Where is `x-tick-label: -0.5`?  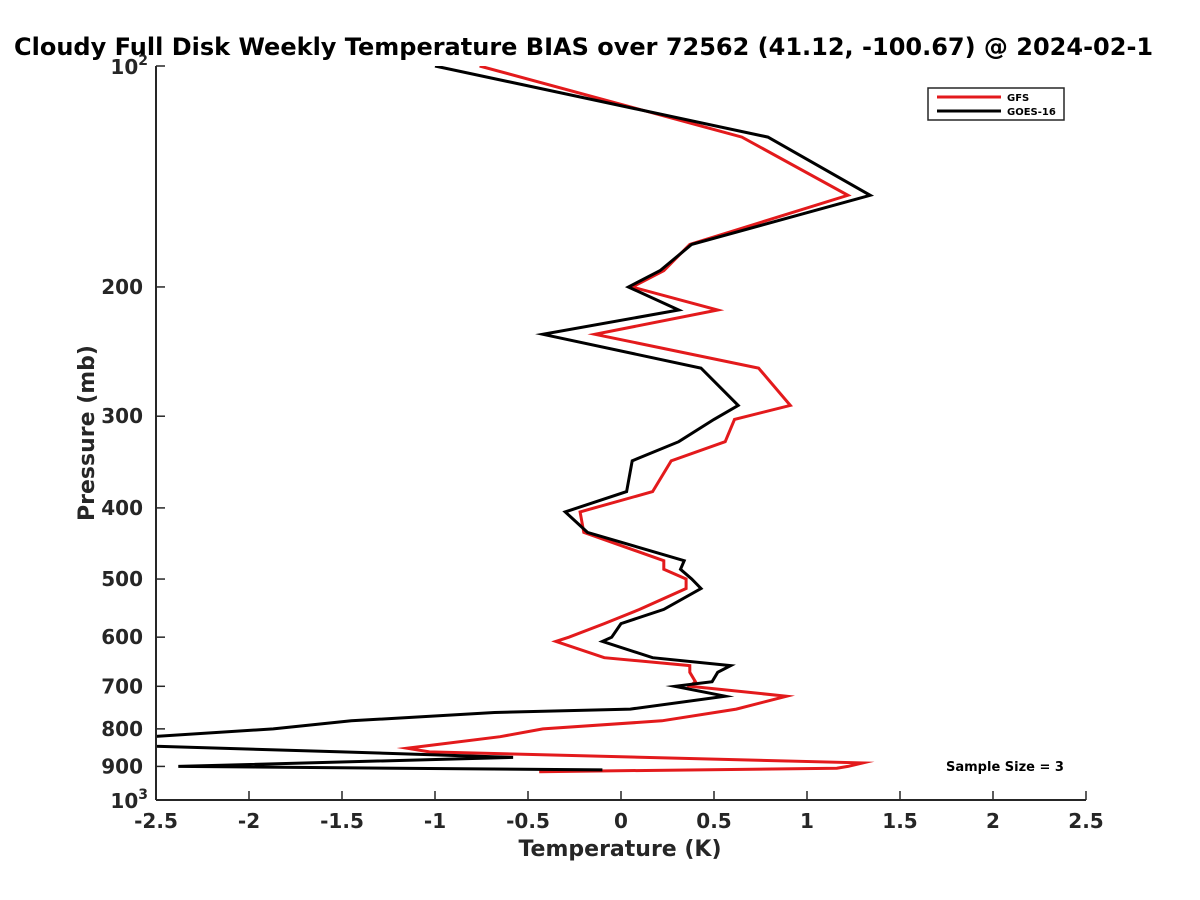
x-tick-label: -0.5 is located at coordinates (528, 821).